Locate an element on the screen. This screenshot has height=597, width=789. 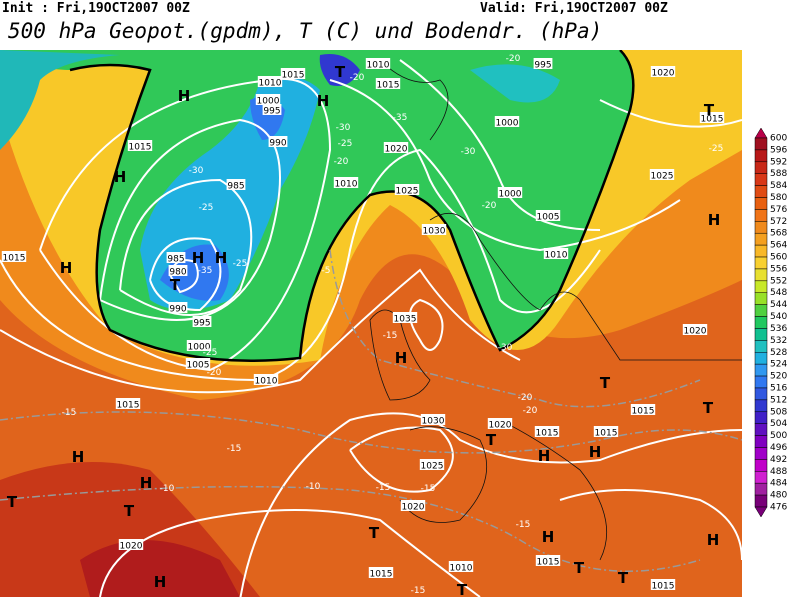
field is located at coordinates (515, 83).